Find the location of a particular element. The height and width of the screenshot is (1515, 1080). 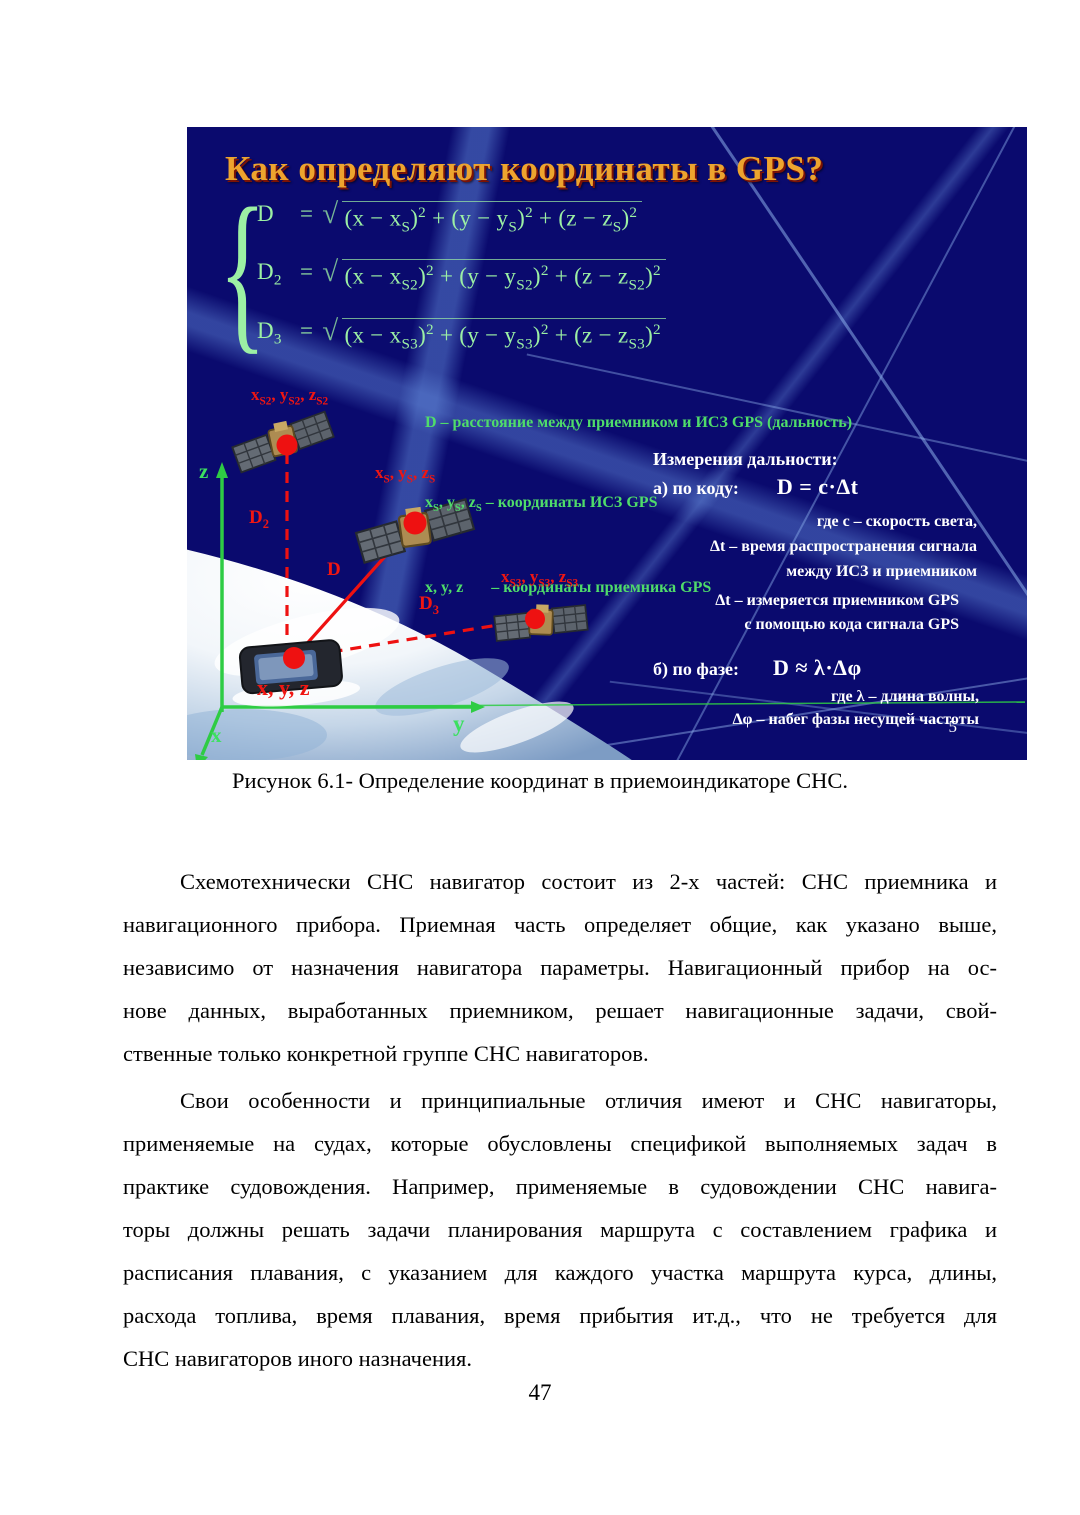

dt-note: Δt – измеряется приемником GPS is located at coordinates (837, 600).